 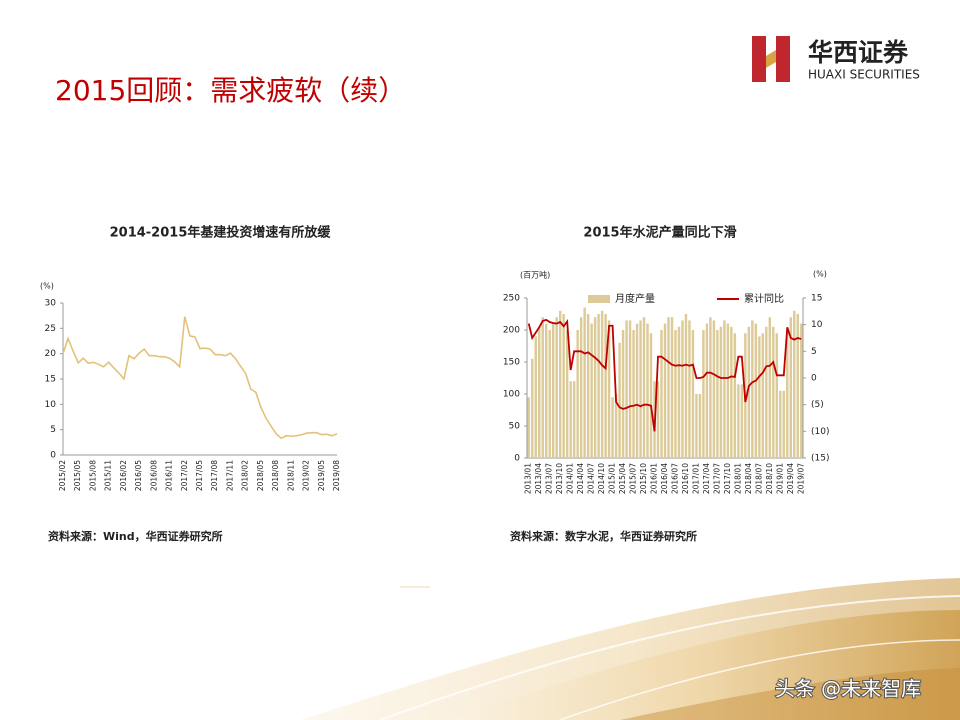 What do you see at coordinates (51, 405) in the screenshot?
I see `y-tick-label: 10` at bounding box center [51, 405].